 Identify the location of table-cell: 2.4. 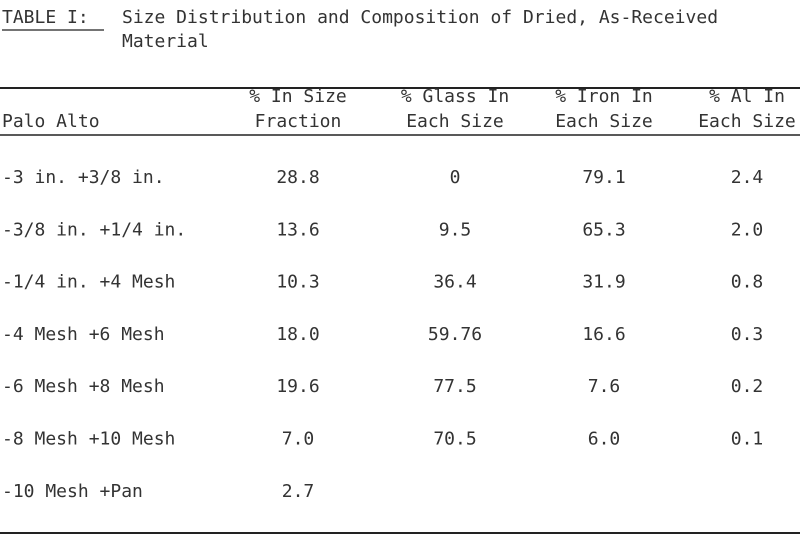
(747, 177).